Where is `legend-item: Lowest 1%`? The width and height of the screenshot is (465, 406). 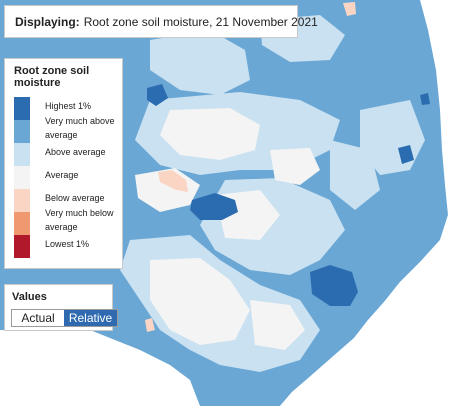 legend-item: Lowest 1% is located at coordinates (63, 246).